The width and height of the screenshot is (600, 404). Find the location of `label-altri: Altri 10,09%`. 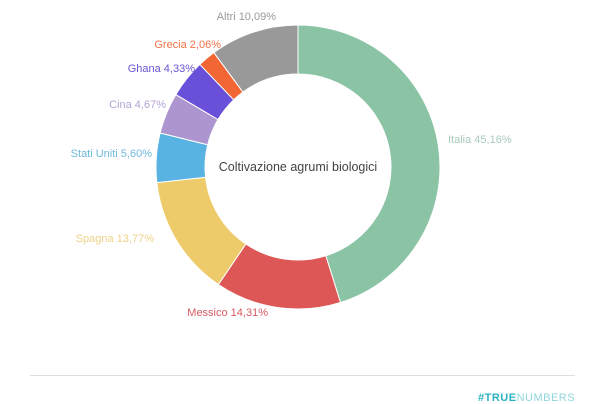

label-altri: Altri 10,09% is located at coordinates (246, 17).